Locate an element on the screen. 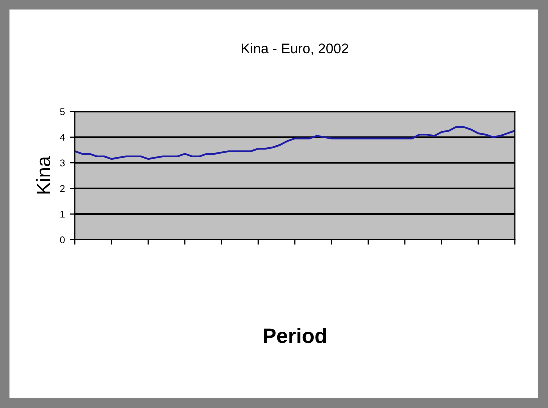 The image size is (548, 408). y-tick-label: 2 is located at coordinates (62, 188).